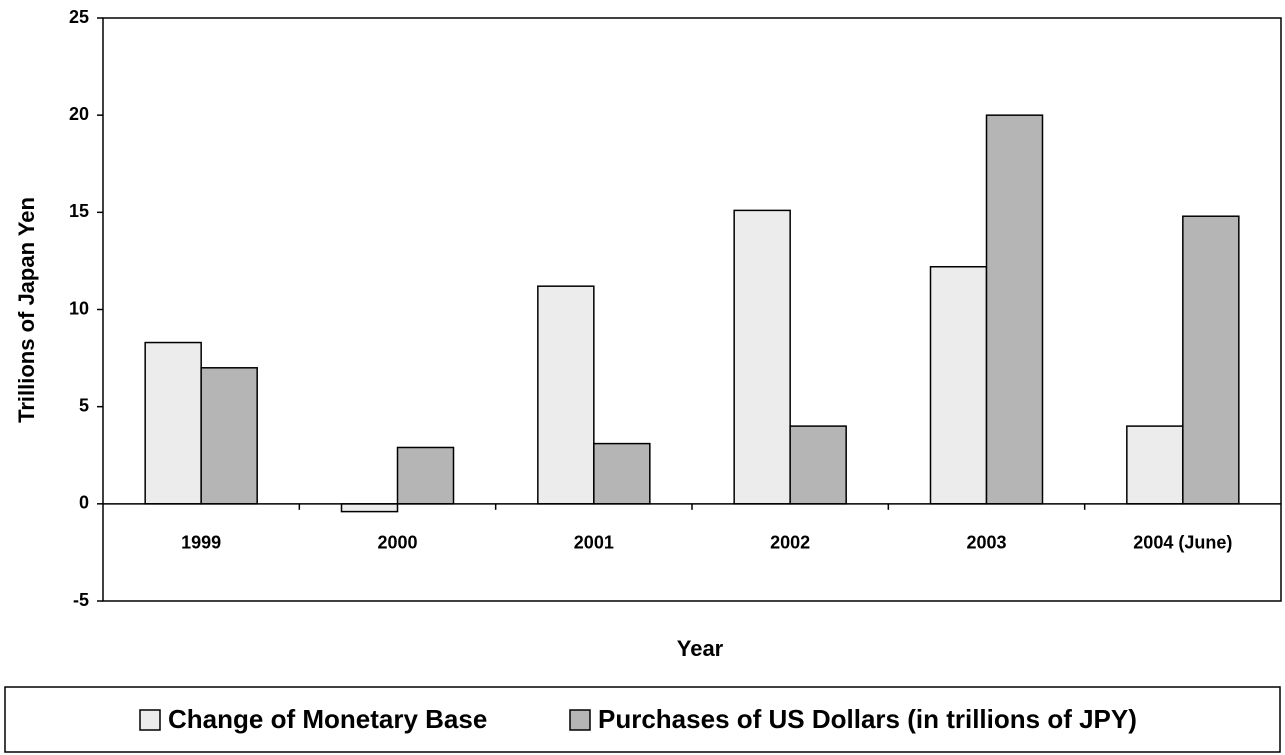 Image resolution: width=1285 pixels, height=755 pixels. Describe the element at coordinates (790, 543) in the screenshot. I see `x-tick-label: 2002` at that location.